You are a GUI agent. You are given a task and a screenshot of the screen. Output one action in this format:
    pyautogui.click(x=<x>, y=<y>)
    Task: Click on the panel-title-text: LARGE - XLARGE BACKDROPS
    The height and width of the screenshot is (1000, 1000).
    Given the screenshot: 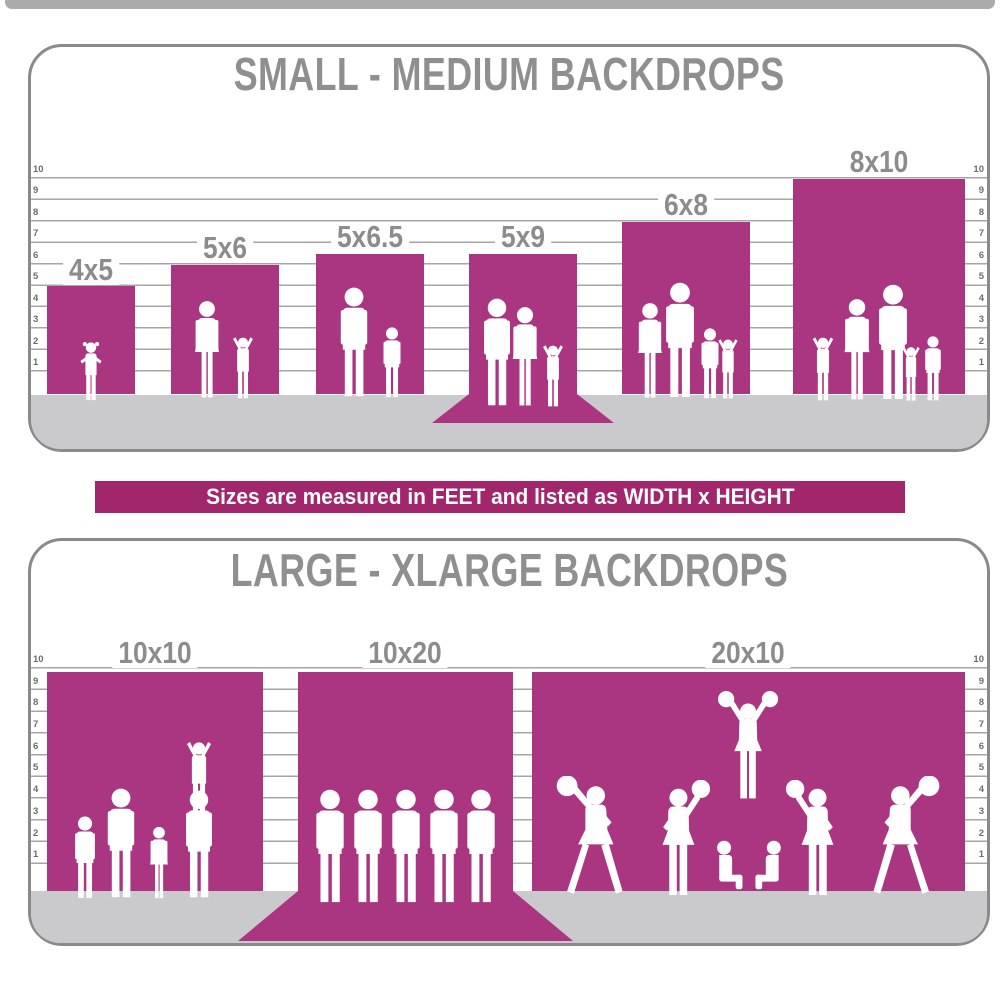 What is the action you would take?
    pyautogui.click(x=509, y=570)
    